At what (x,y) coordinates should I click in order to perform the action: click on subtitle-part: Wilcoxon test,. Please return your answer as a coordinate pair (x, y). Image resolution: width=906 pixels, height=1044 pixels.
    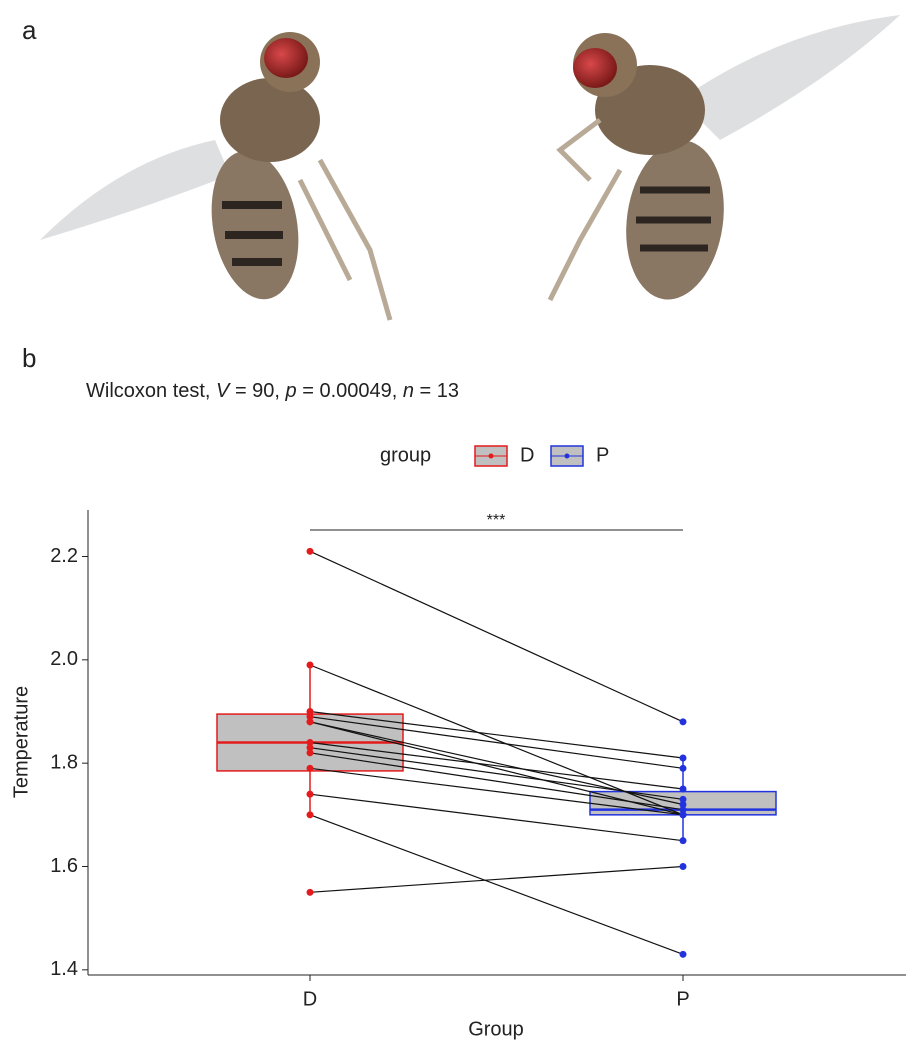
    Looking at the image, I should click on (151, 391).